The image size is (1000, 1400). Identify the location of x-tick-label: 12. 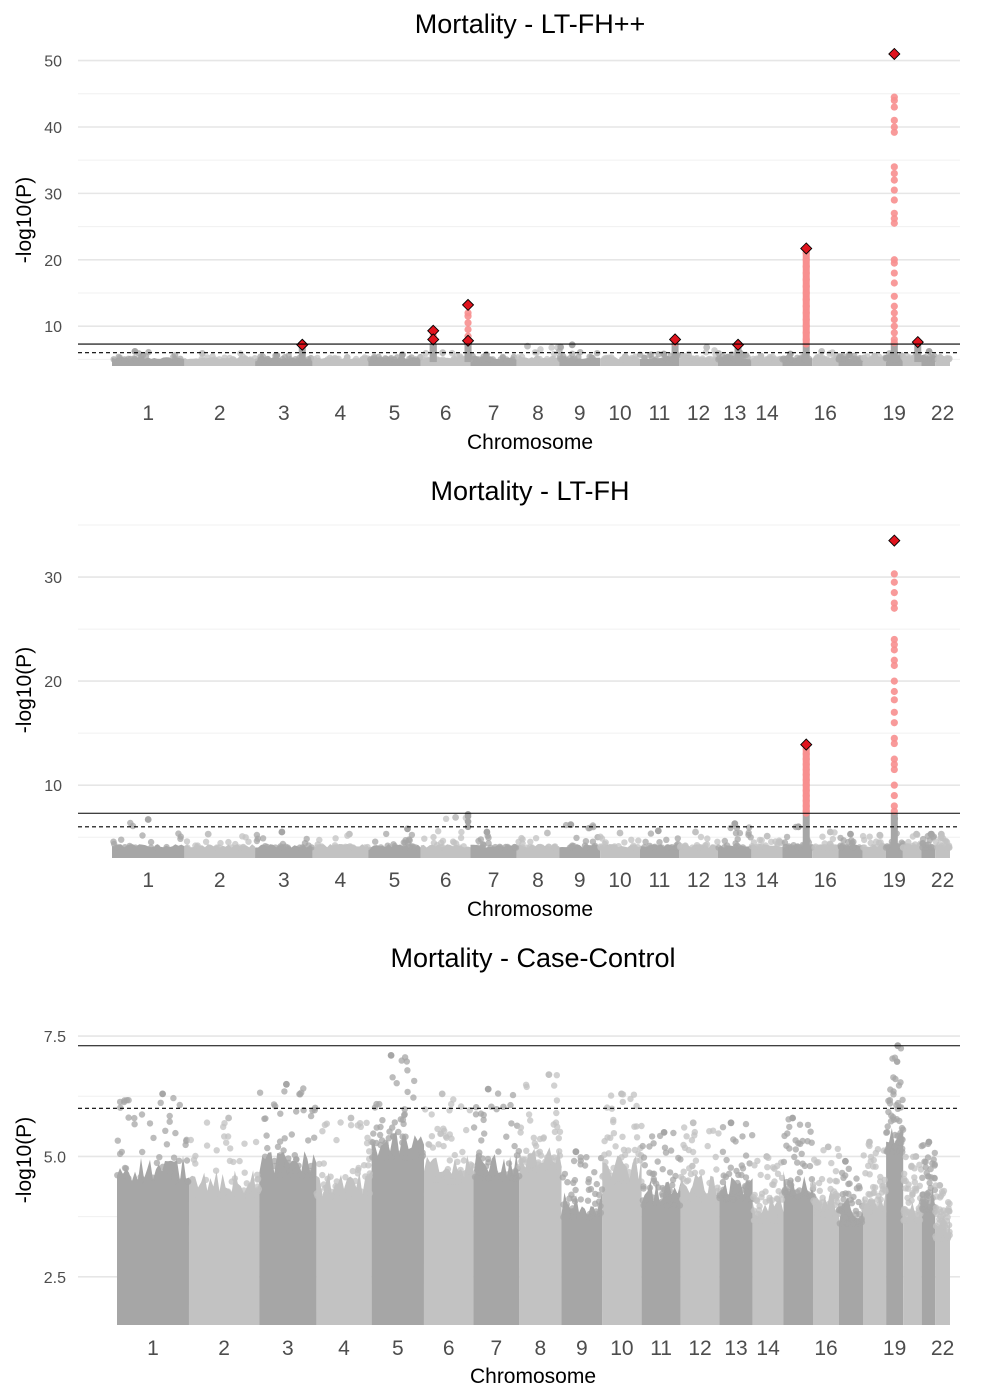
(698, 413).